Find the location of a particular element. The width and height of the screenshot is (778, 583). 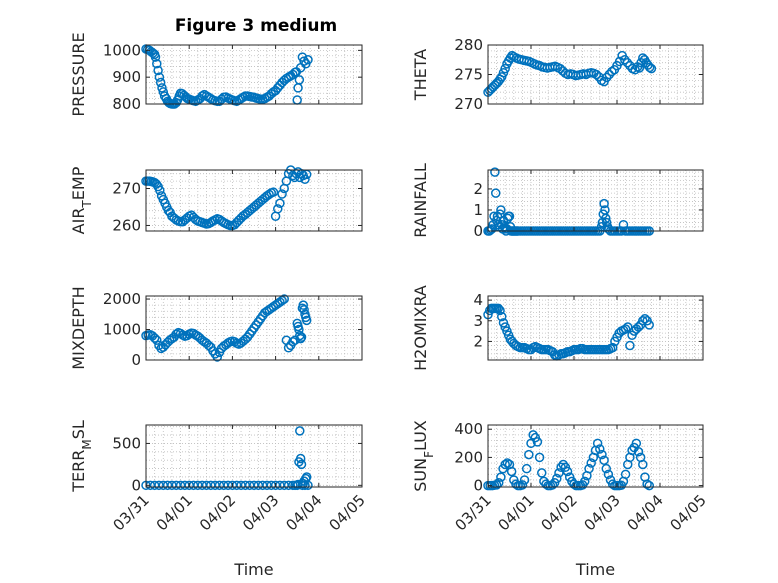

y-tick-label: 280 is located at coordinates (468, 45).